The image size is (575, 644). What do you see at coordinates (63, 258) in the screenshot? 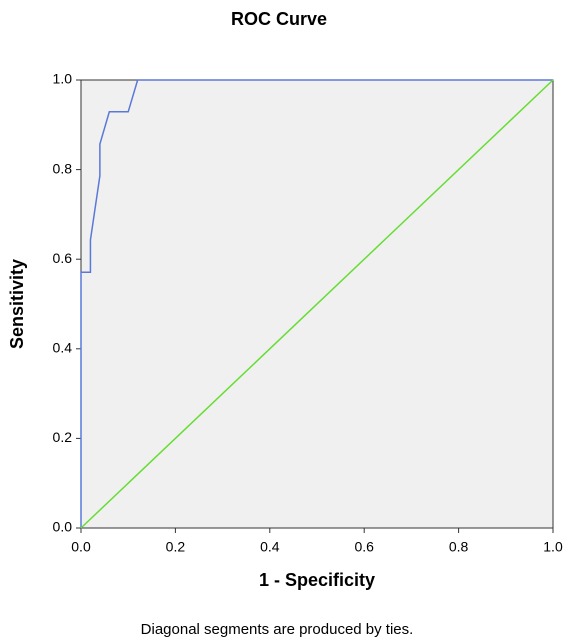
I see `y-tick-label: 0.6` at bounding box center [63, 258].